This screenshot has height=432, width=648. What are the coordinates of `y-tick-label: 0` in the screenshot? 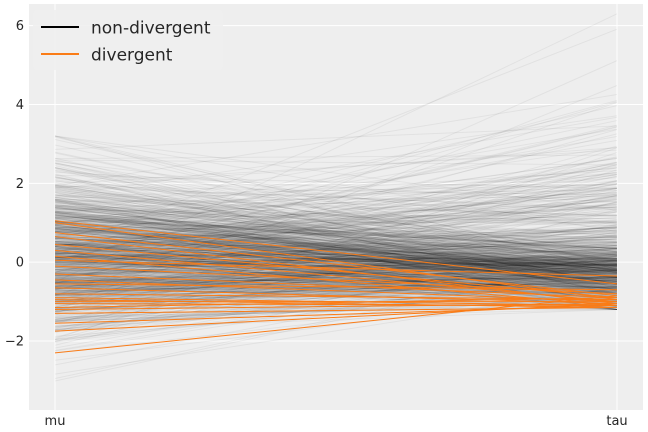 It's located at (20, 263).